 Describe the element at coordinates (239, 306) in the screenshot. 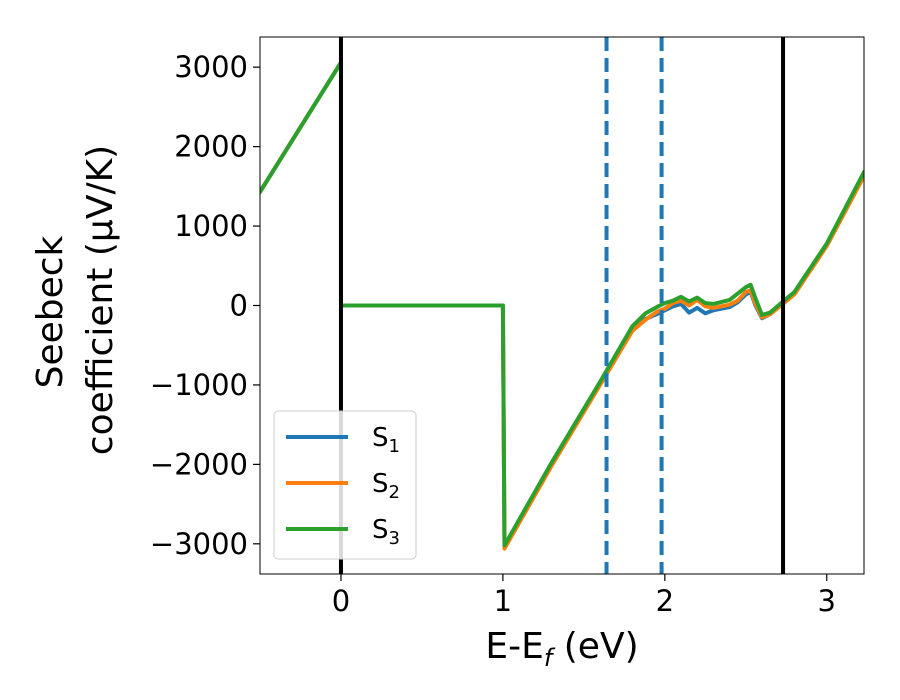

I see `y-tick-label: 0` at that location.